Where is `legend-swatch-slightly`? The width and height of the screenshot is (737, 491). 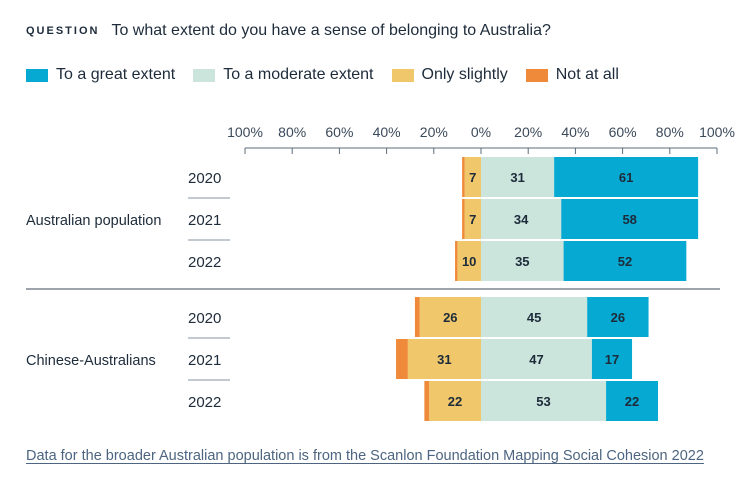
legend-swatch-slightly is located at coordinates (402, 75).